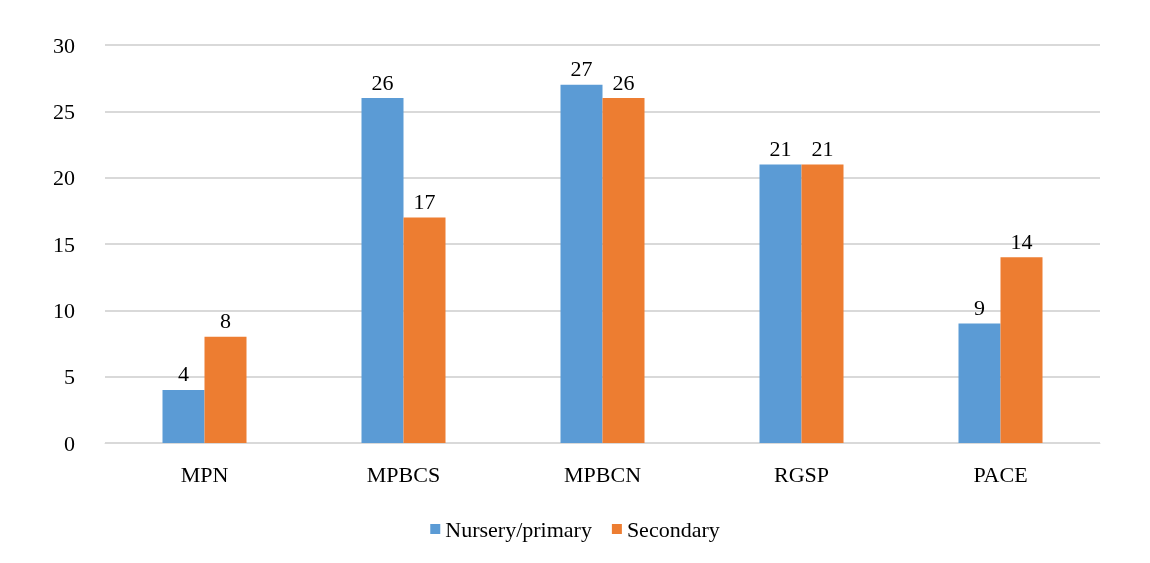 The height and width of the screenshot is (563, 1150). What do you see at coordinates (64, 244) in the screenshot?
I see `y-tick-label: 15` at bounding box center [64, 244].